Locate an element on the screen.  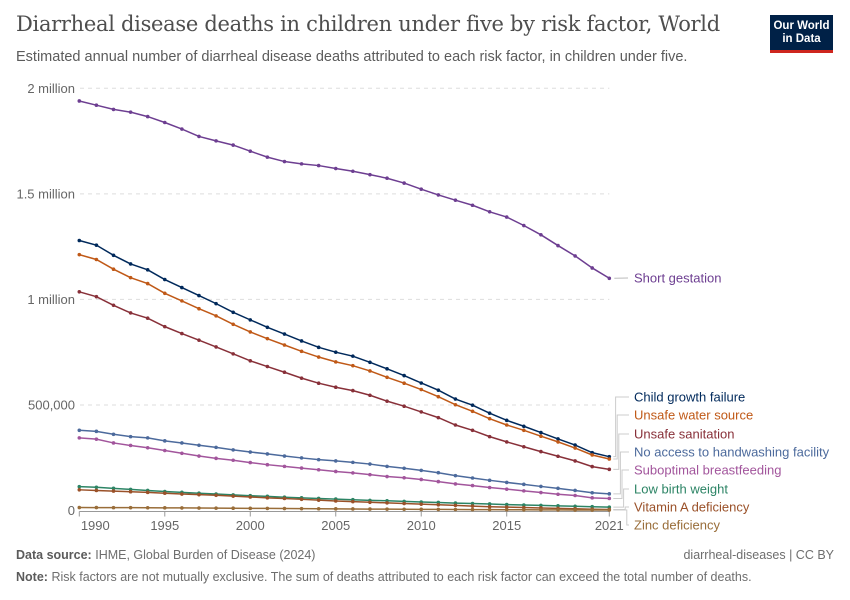
y-tick-label: 2 million is located at coordinates (51, 88).